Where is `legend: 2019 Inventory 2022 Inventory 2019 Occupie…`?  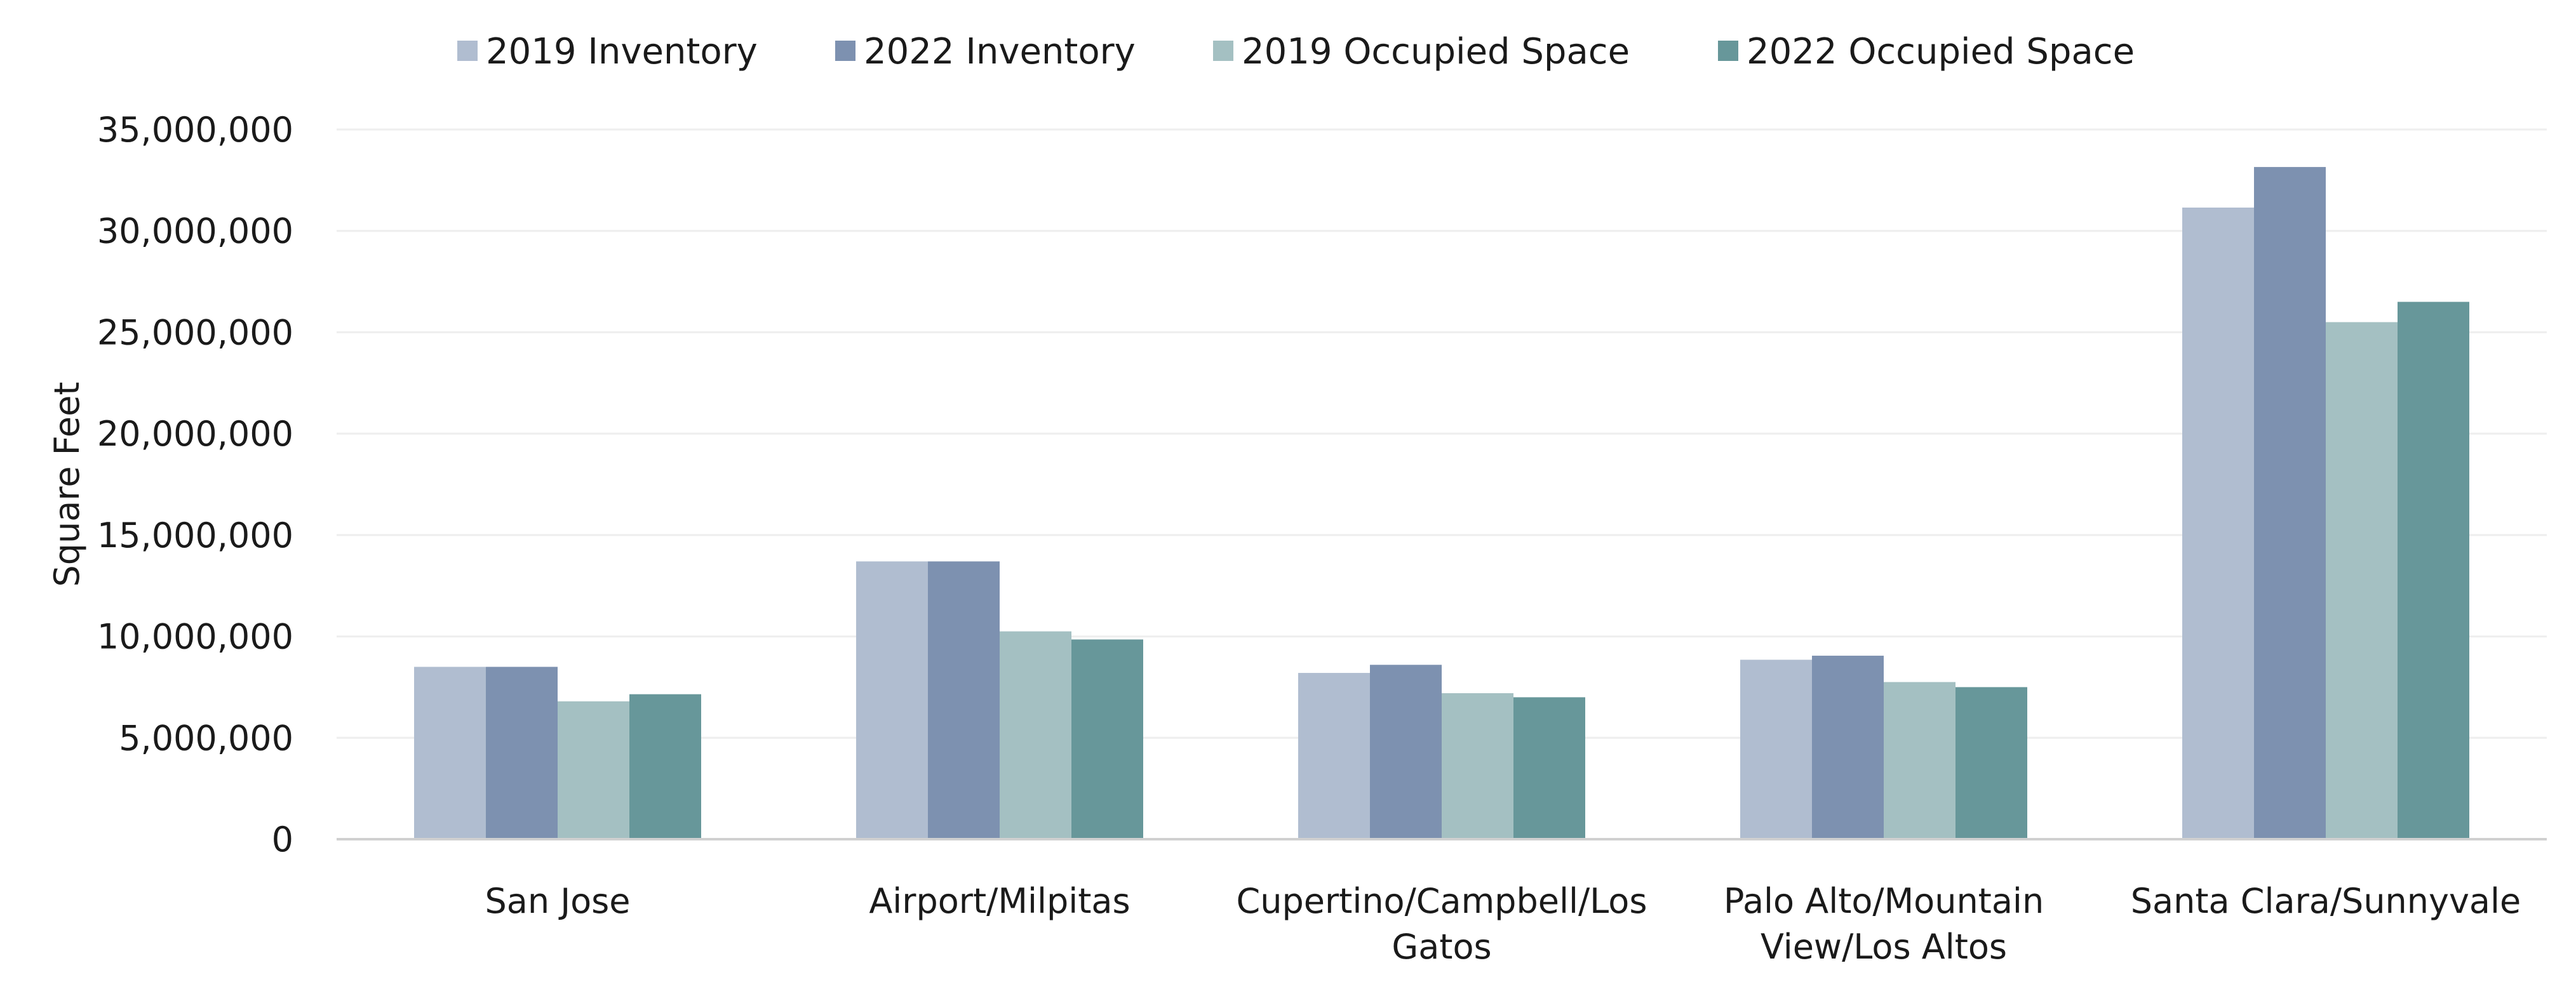
legend: 2019 Inventory 2022 Inventory 2019 Occupie… is located at coordinates (1296, 51).